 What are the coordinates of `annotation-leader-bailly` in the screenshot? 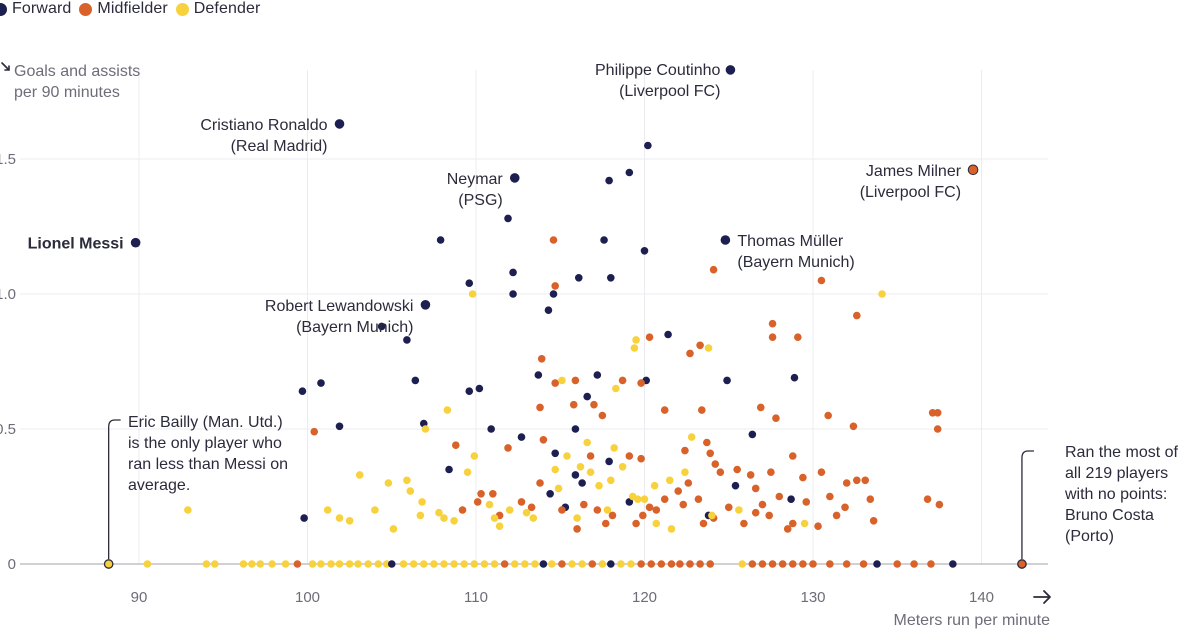 It's located at (114, 489).